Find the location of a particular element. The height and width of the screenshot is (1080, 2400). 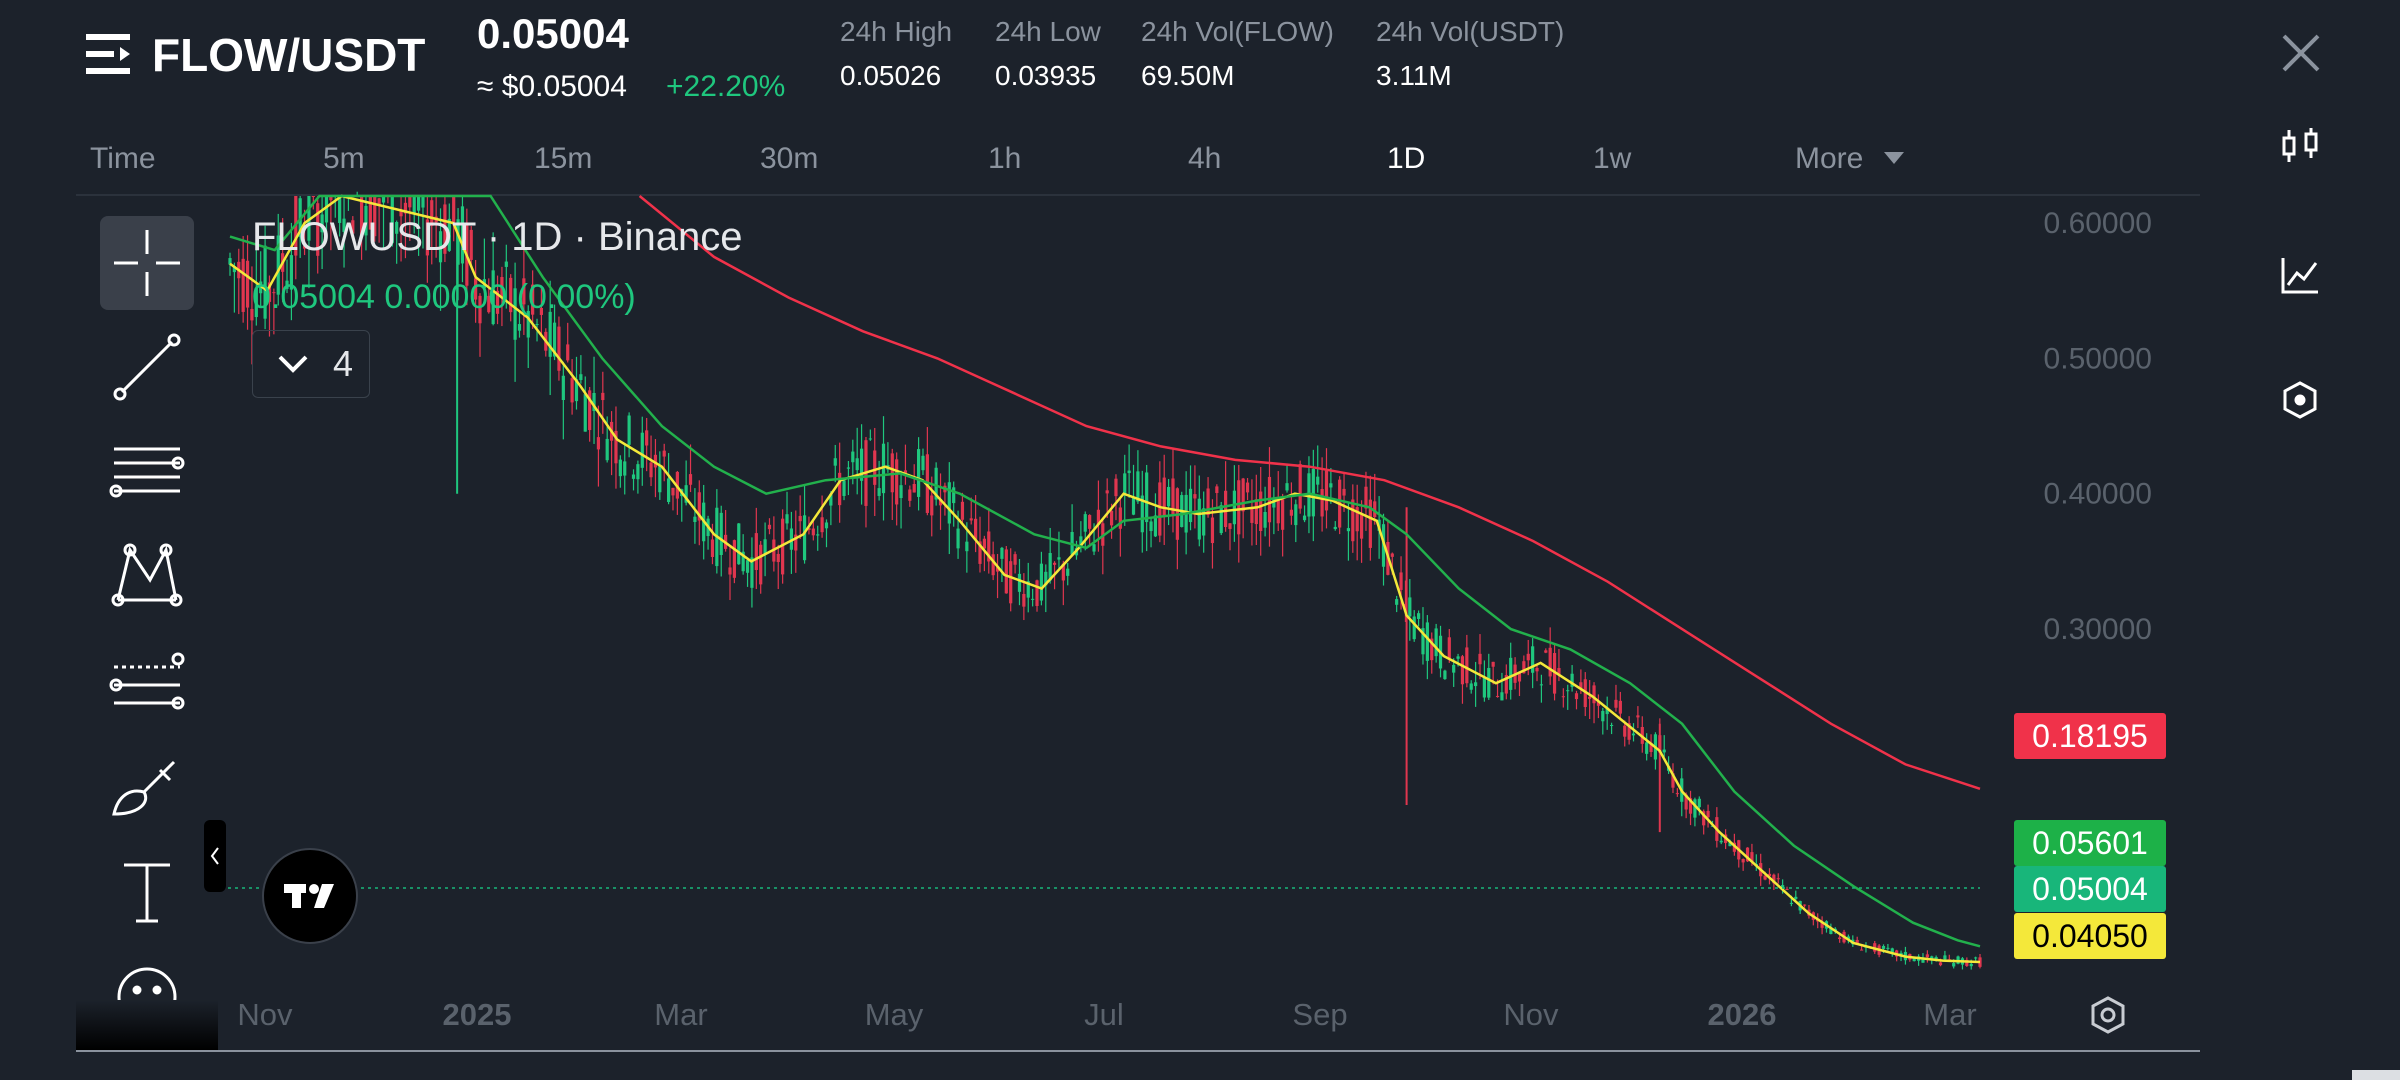

collapse-toolbar-button is located at coordinates (215, 856).